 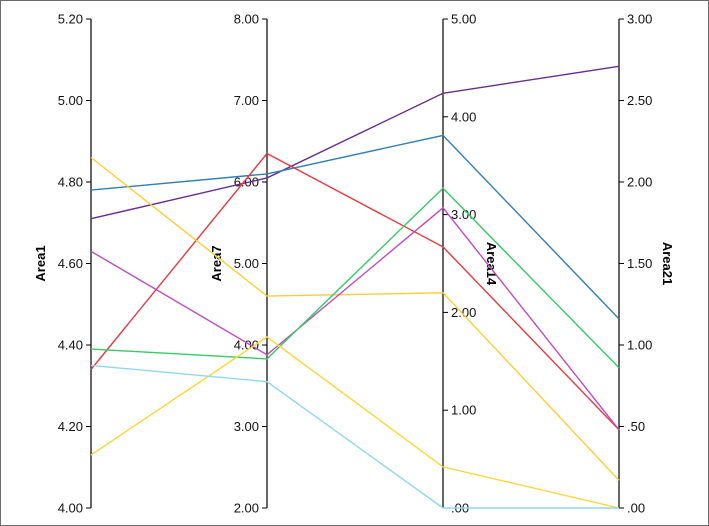 I want to click on tick-label: 1.50, so click(x=639, y=263).